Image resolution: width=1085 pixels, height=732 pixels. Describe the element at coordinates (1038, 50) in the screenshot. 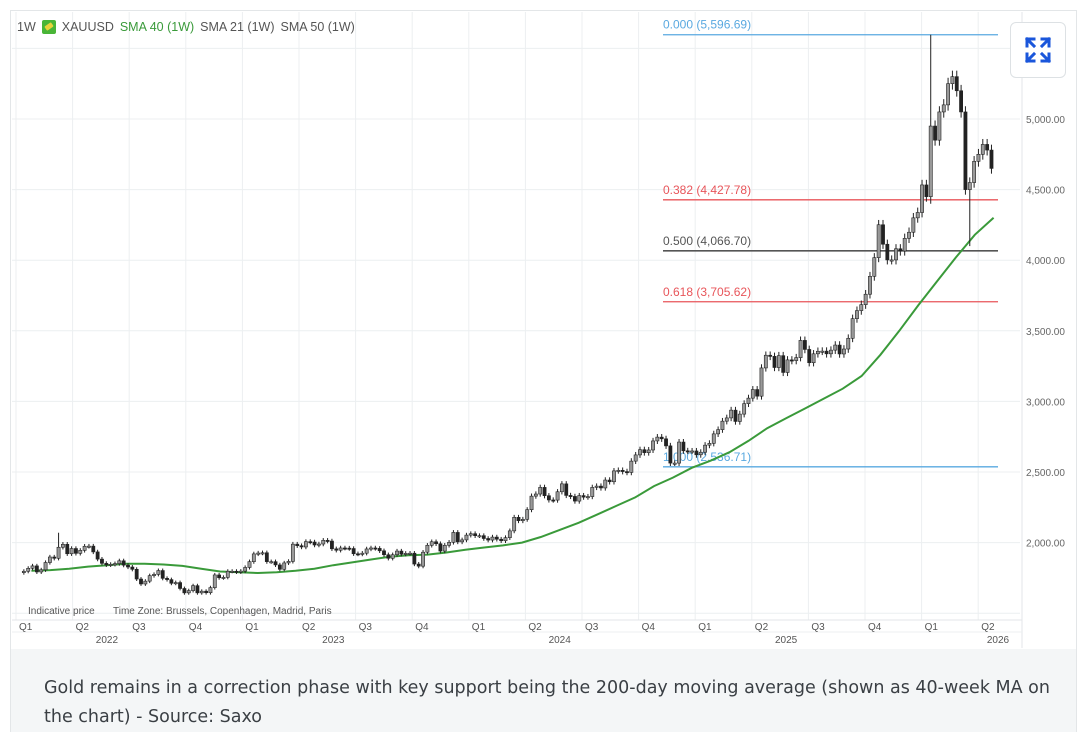

I see `expand-button` at that location.